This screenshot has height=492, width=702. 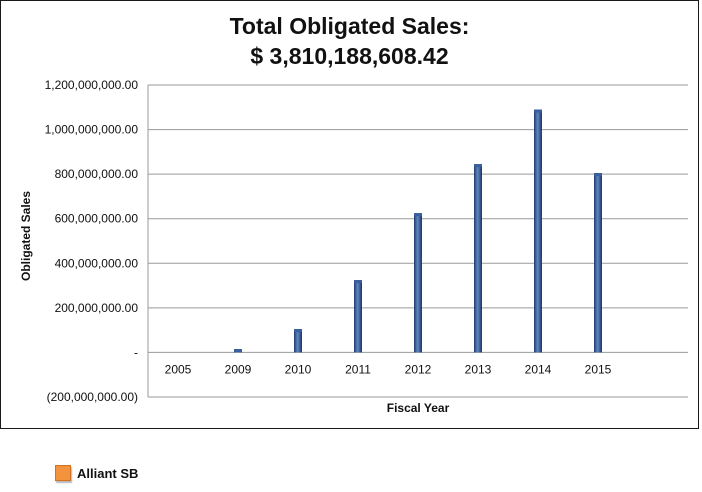 What do you see at coordinates (388, 369) in the screenshot?
I see `x-axis-ticks: 2005 2009 2010 2011 2012 2013 2014 2015` at bounding box center [388, 369].